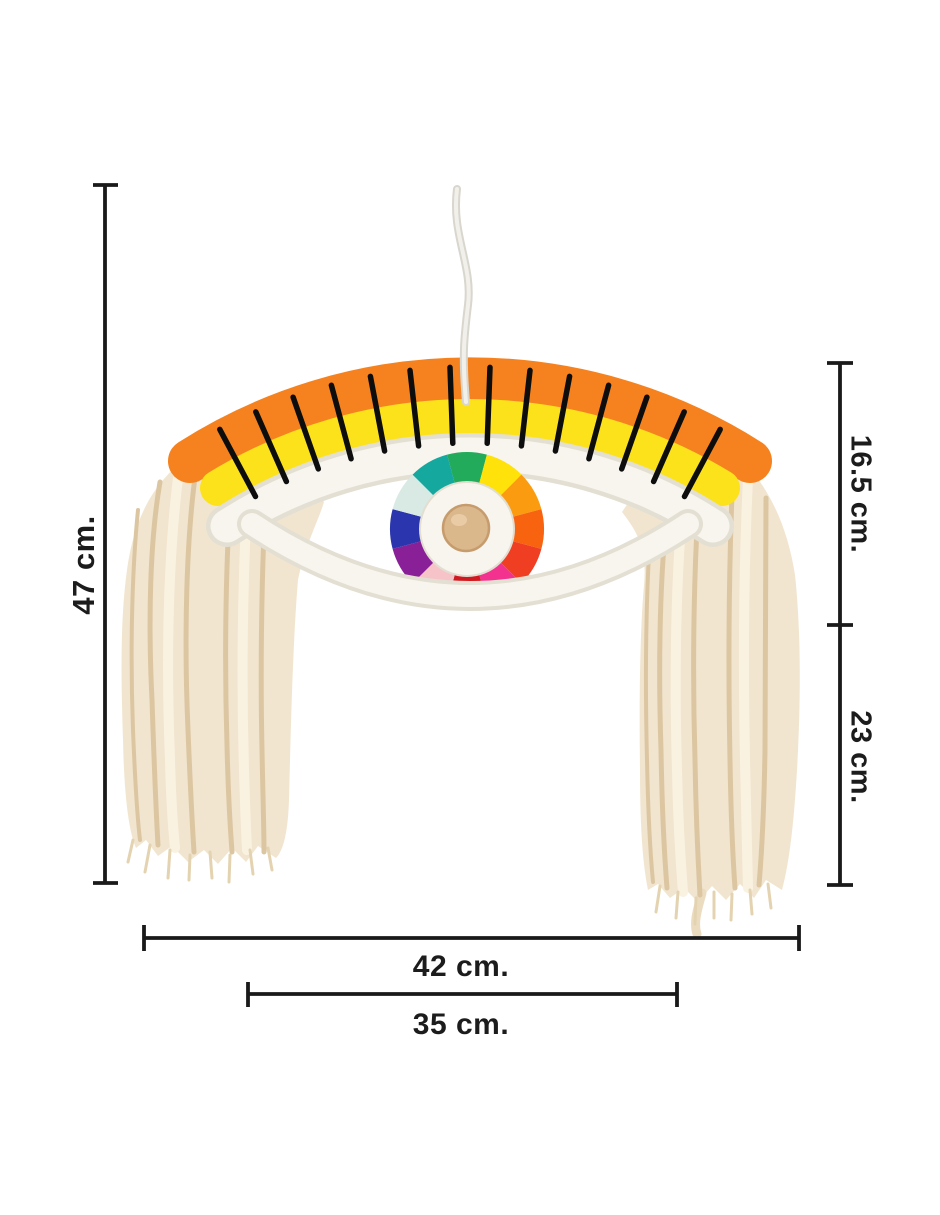 The height and width of the screenshot is (1215, 940). I want to click on stitch-group, so click(470, 432).